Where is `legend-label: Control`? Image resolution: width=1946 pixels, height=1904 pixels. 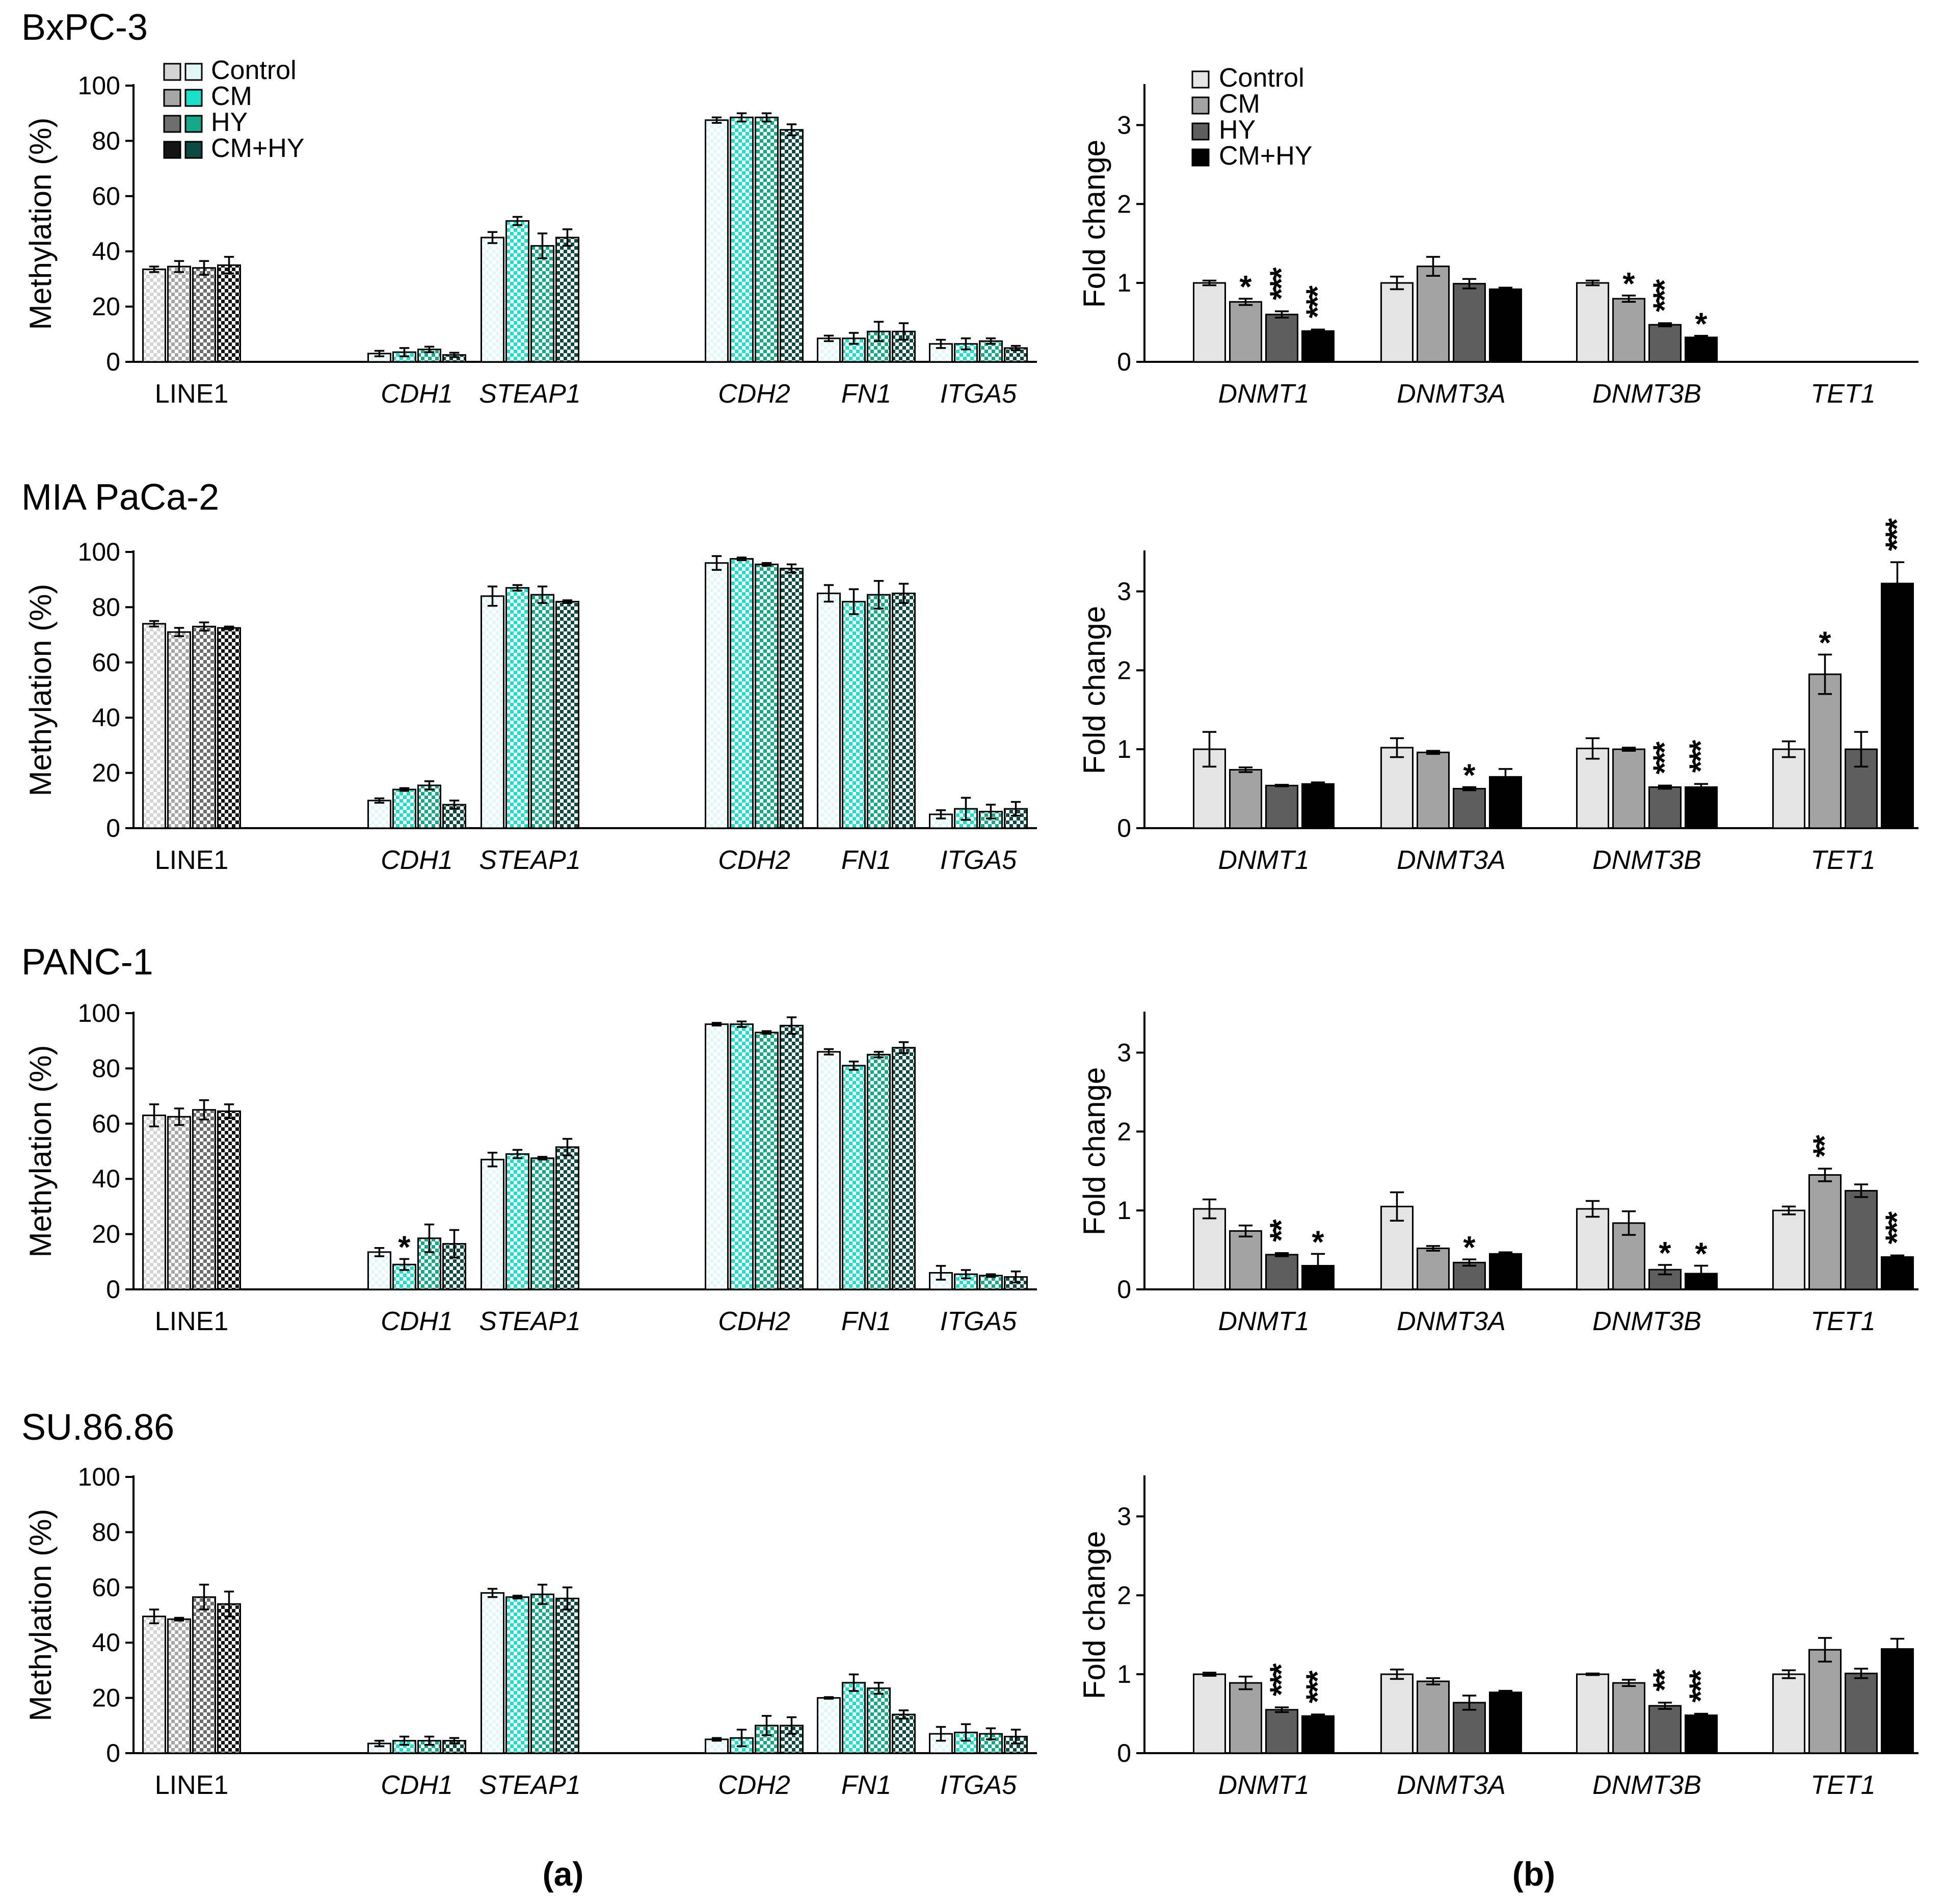
legend-label: Control is located at coordinates (1262, 78).